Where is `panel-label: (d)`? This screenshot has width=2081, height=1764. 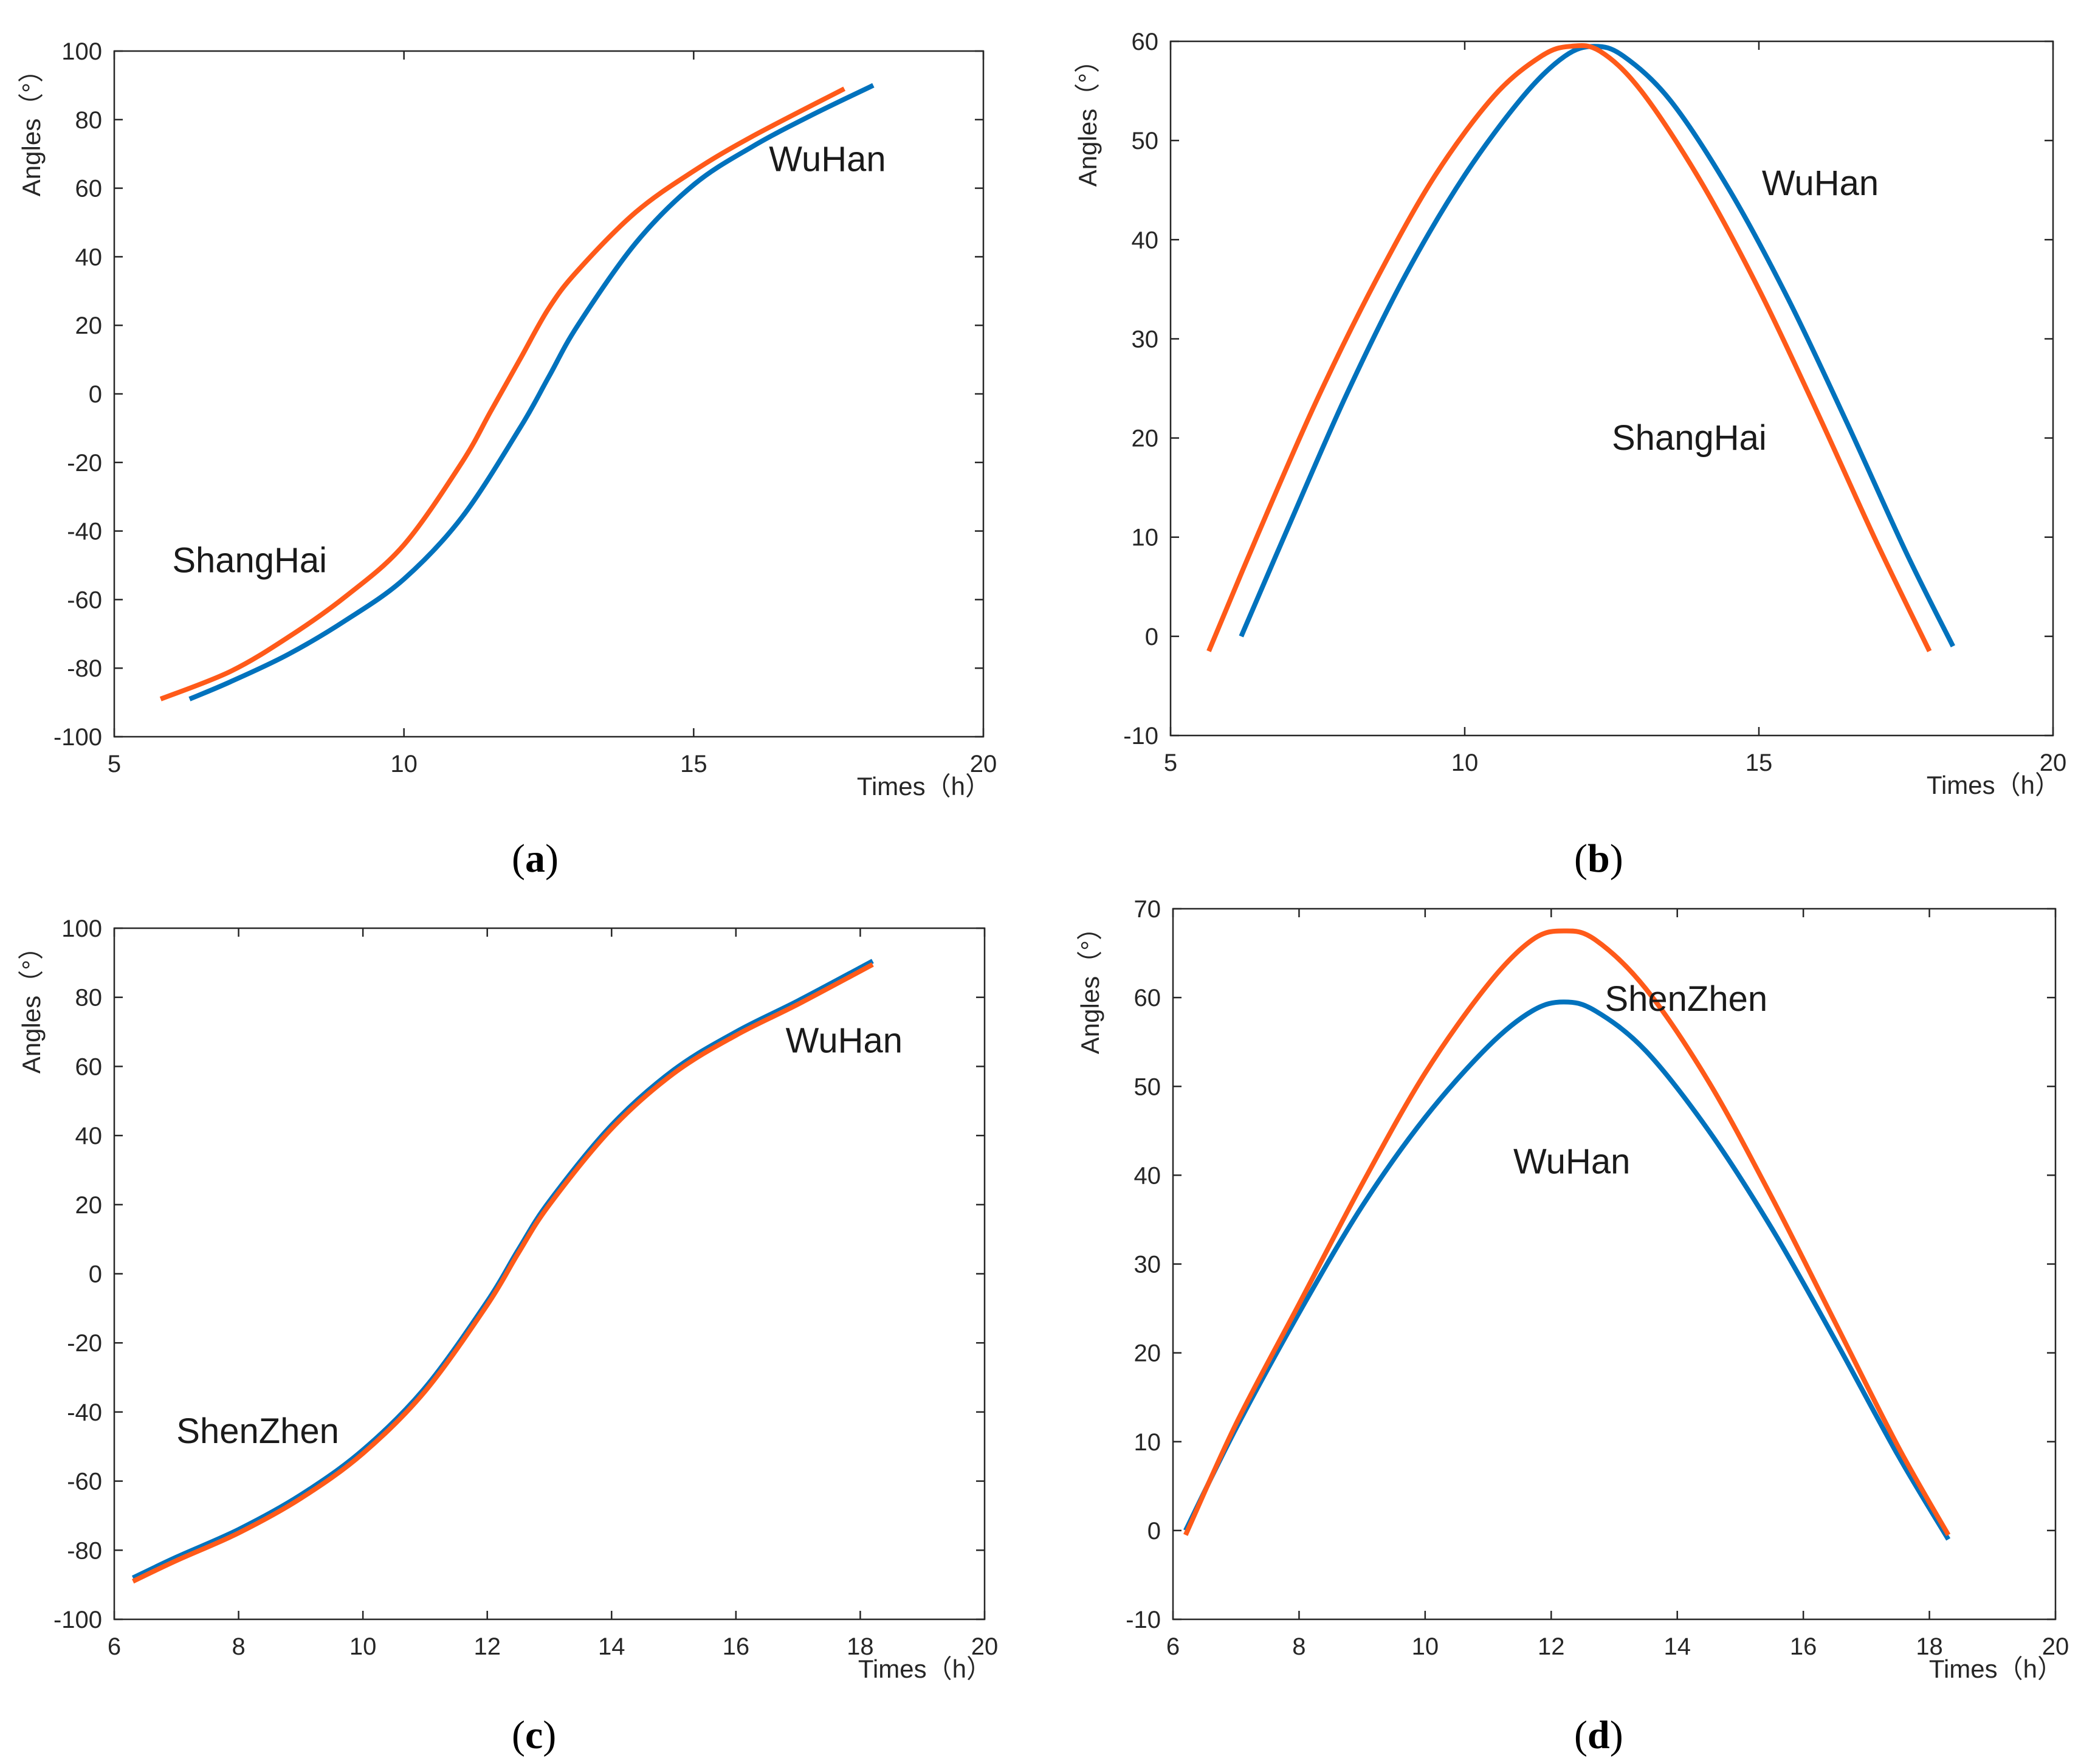
panel-label: (d) is located at coordinates (1598, 1735).